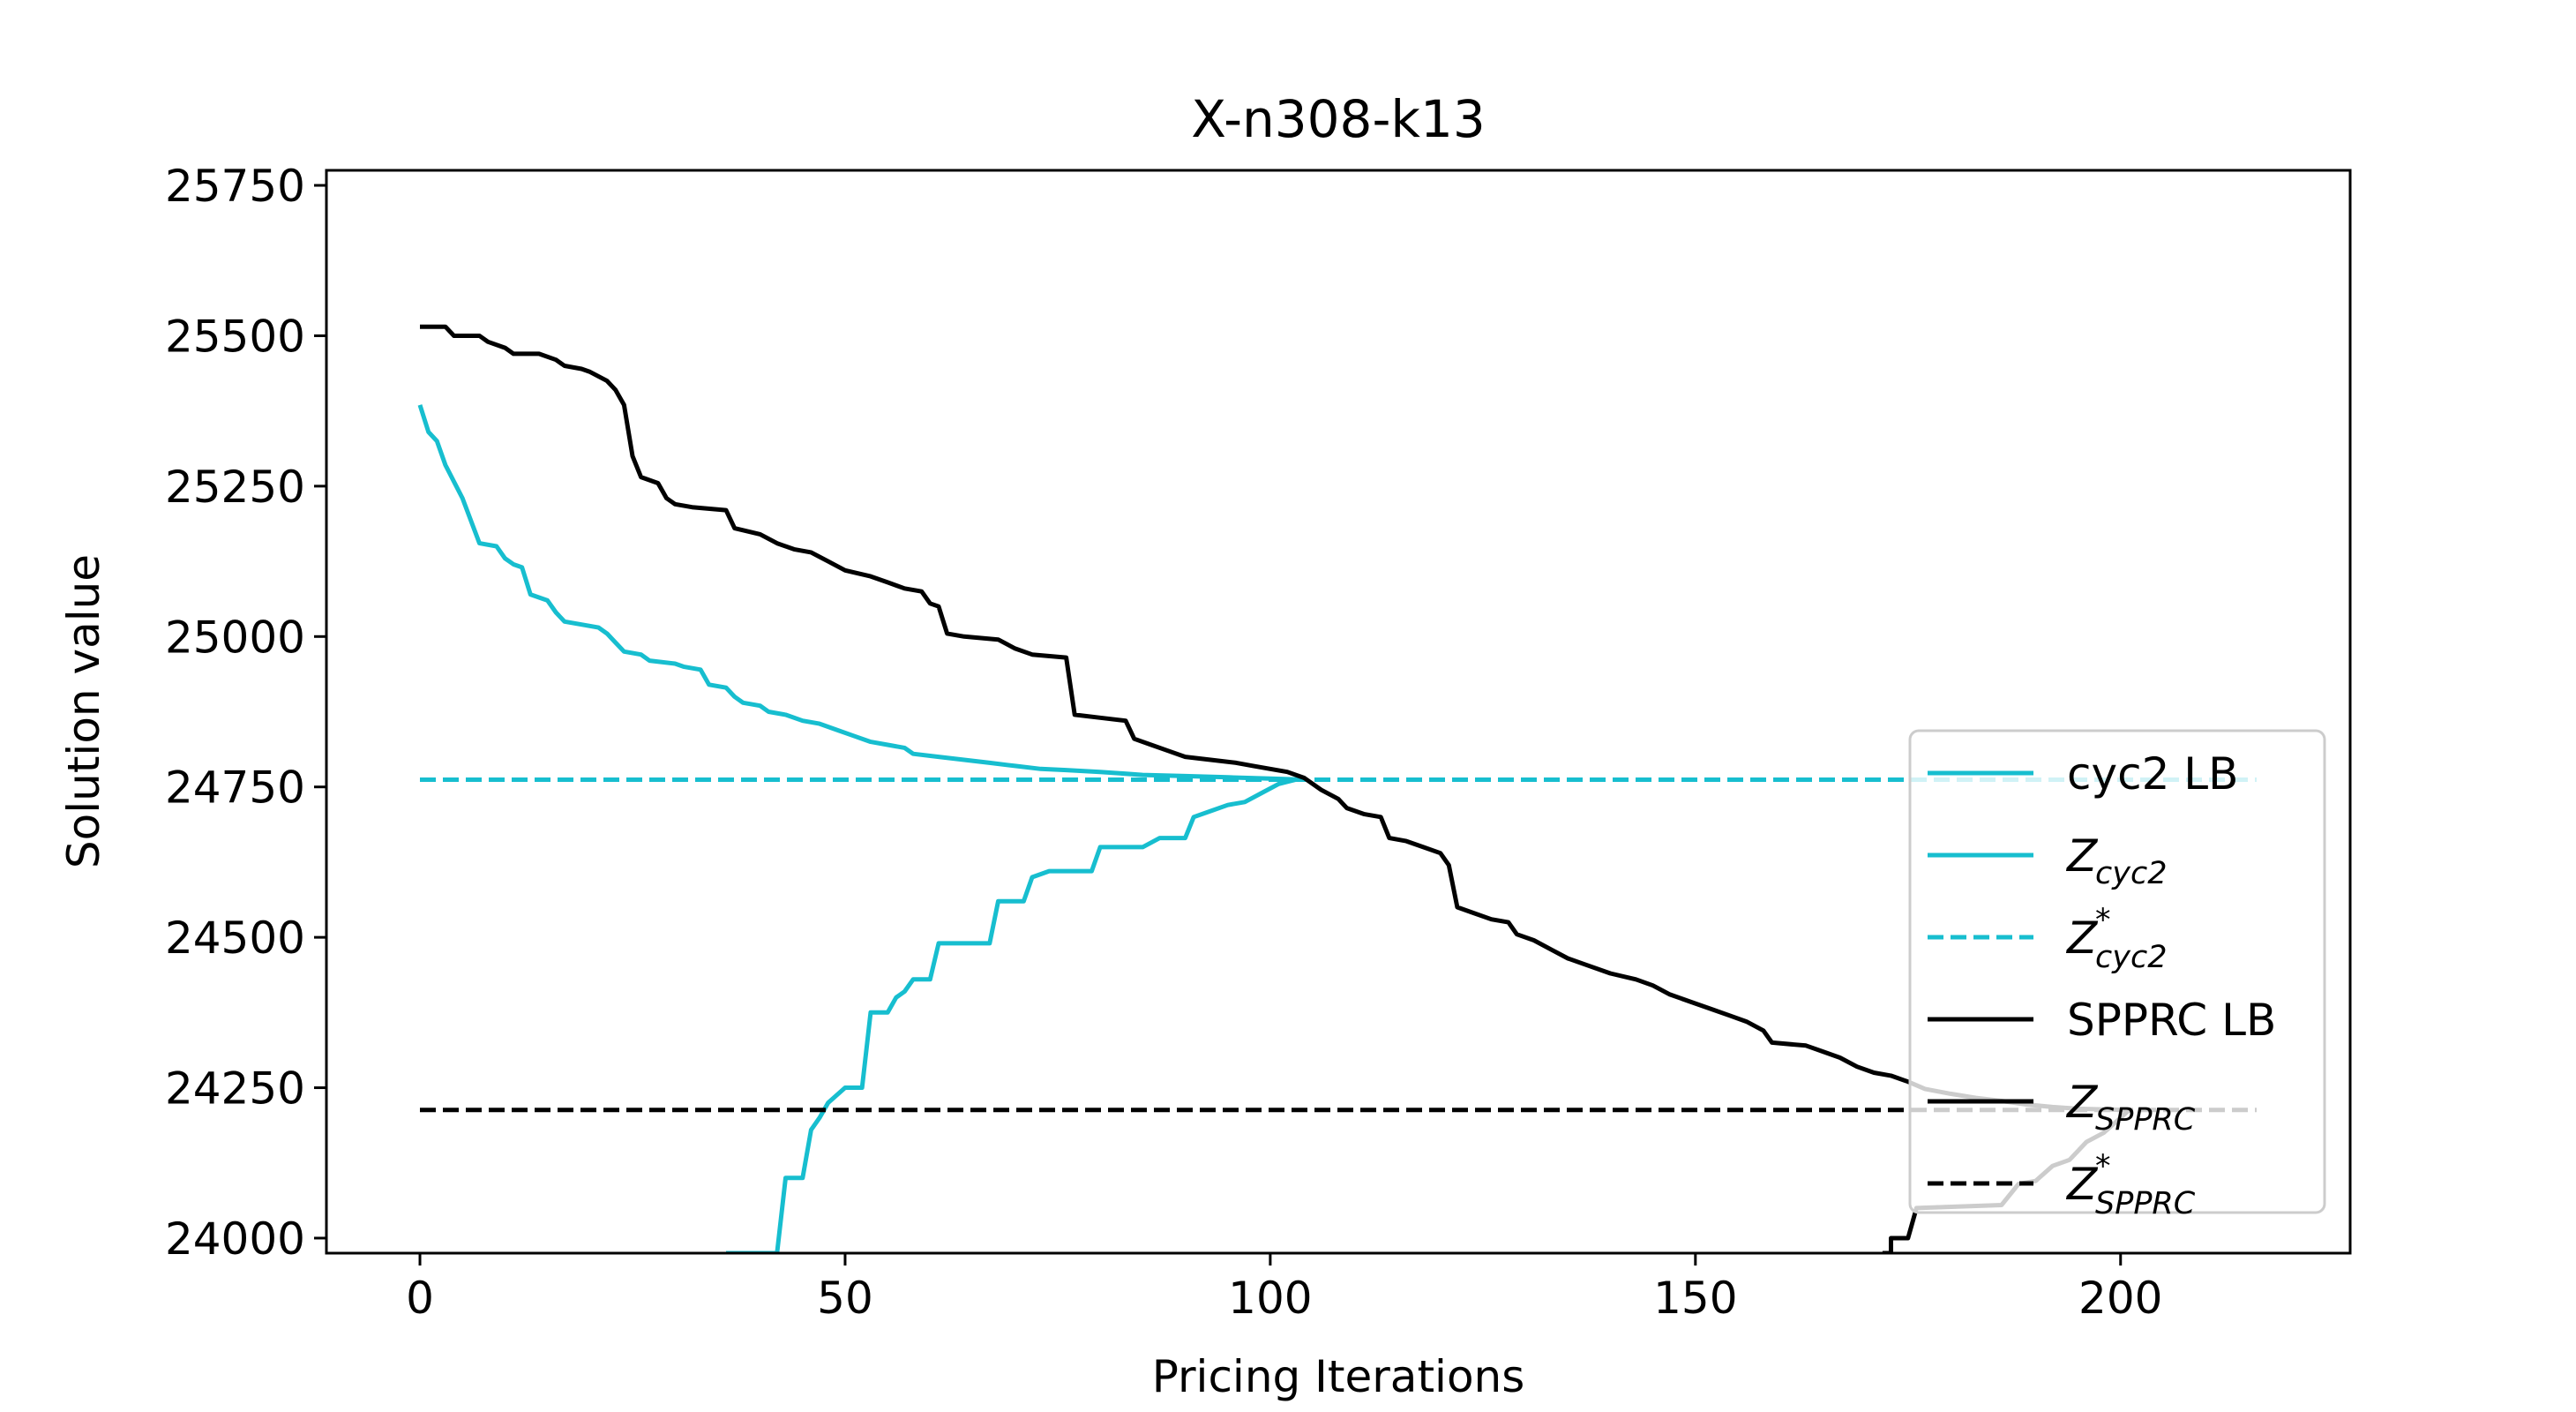 This screenshot has height=1412, width=2576. I want to click on series-line-z-cyc2, so click(1011, 1015).